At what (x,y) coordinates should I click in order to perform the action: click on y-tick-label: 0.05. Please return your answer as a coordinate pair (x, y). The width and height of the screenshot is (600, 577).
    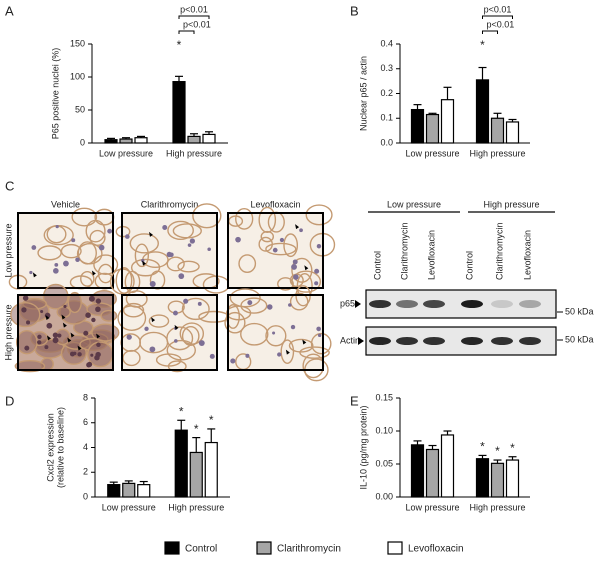
    Looking at the image, I should click on (384, 463).